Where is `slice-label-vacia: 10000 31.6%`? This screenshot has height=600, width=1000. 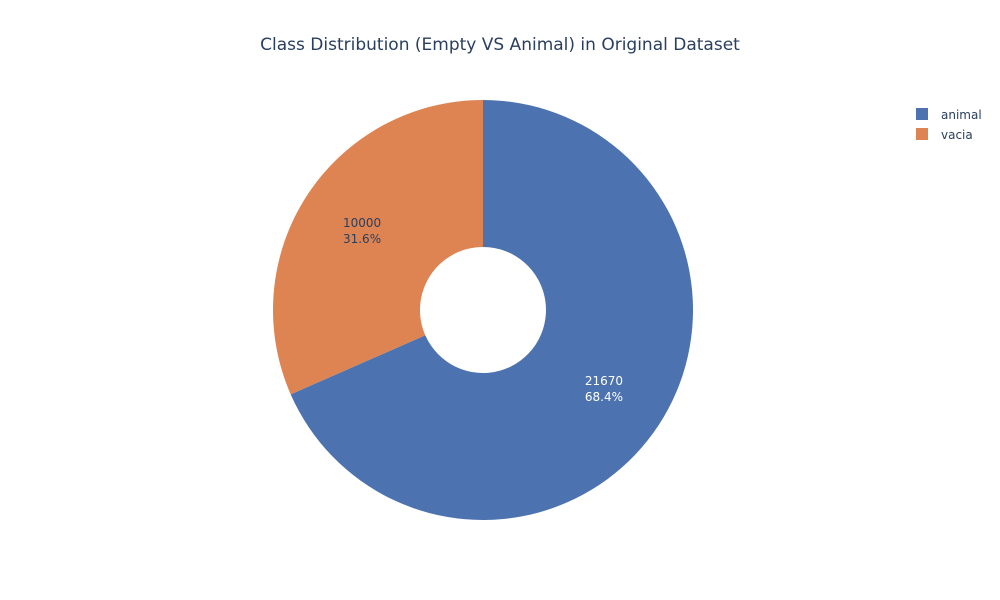
slice-label-vacia: 10000 31.6% is located at coordinates (362, 231).